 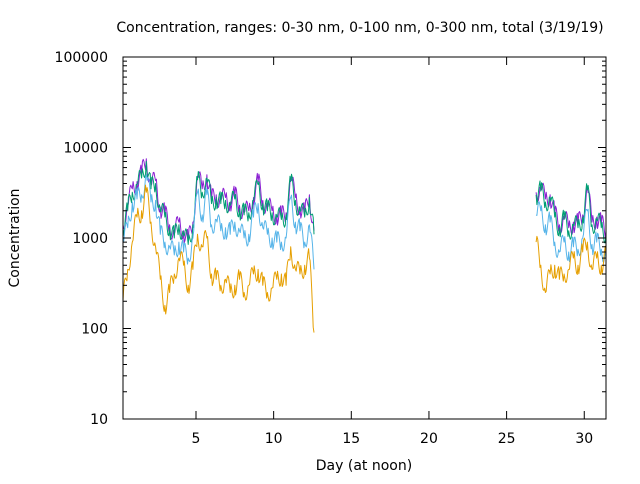 I want to click on y-tick-label: 100, so click(x=94, y=330).